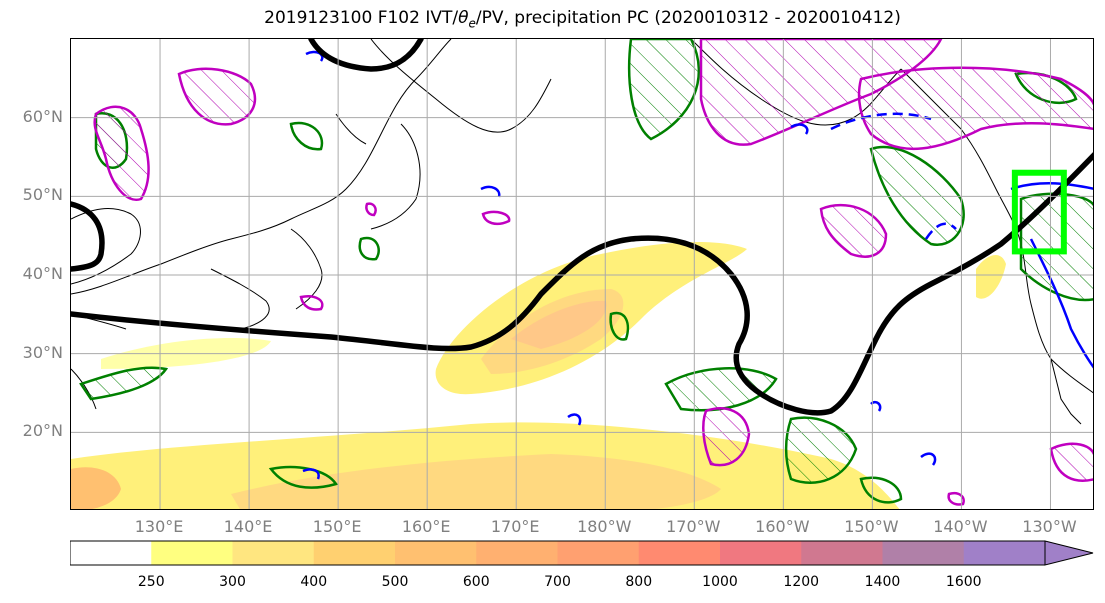  What do you see at coordinates (395, 582) in the screenshot?
I see `colorbar-tick-label: 500` at bounding box center [395, 582].